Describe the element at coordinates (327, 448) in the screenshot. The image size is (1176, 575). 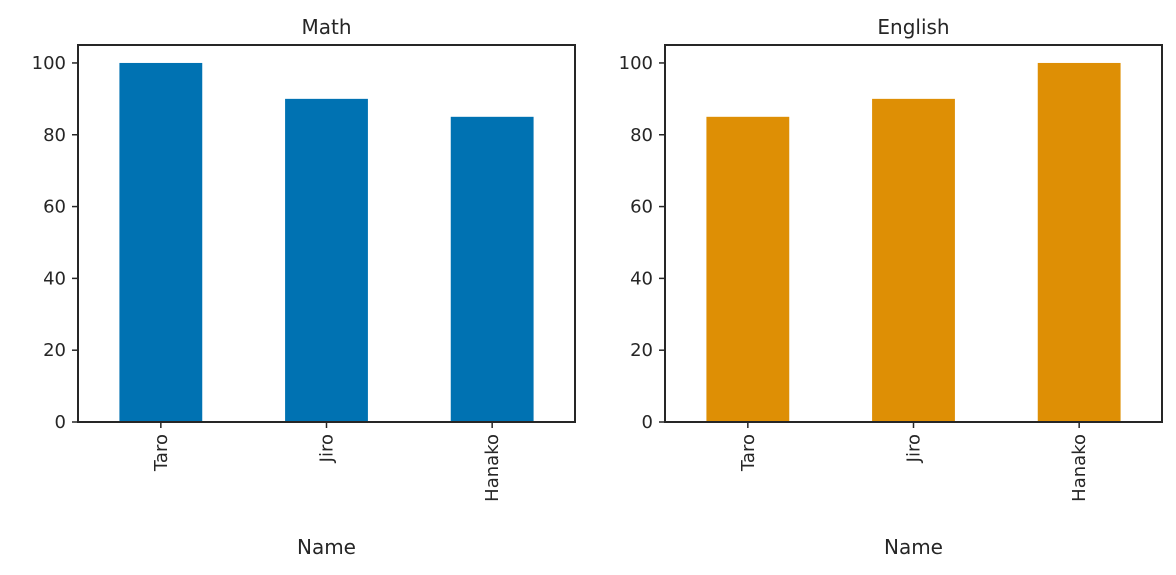
I see `x-tick-label-0-1: Jiro` at that location.